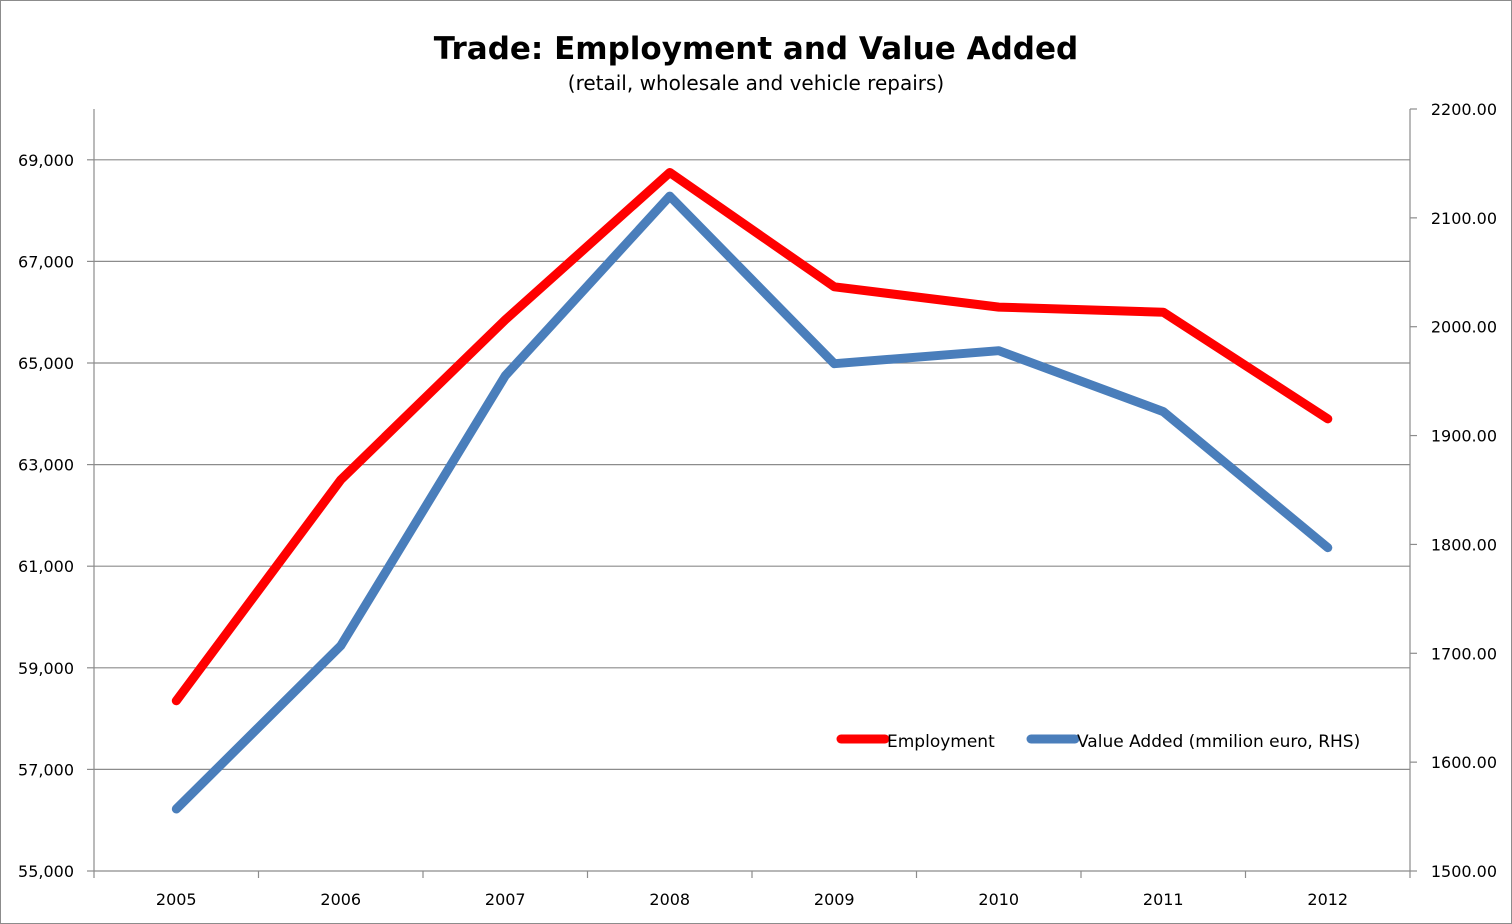 Image resolution: width=1512 pixels, height=924 pixels. I want to click on right-tick-label: 1600.00, so click(1464, 762).